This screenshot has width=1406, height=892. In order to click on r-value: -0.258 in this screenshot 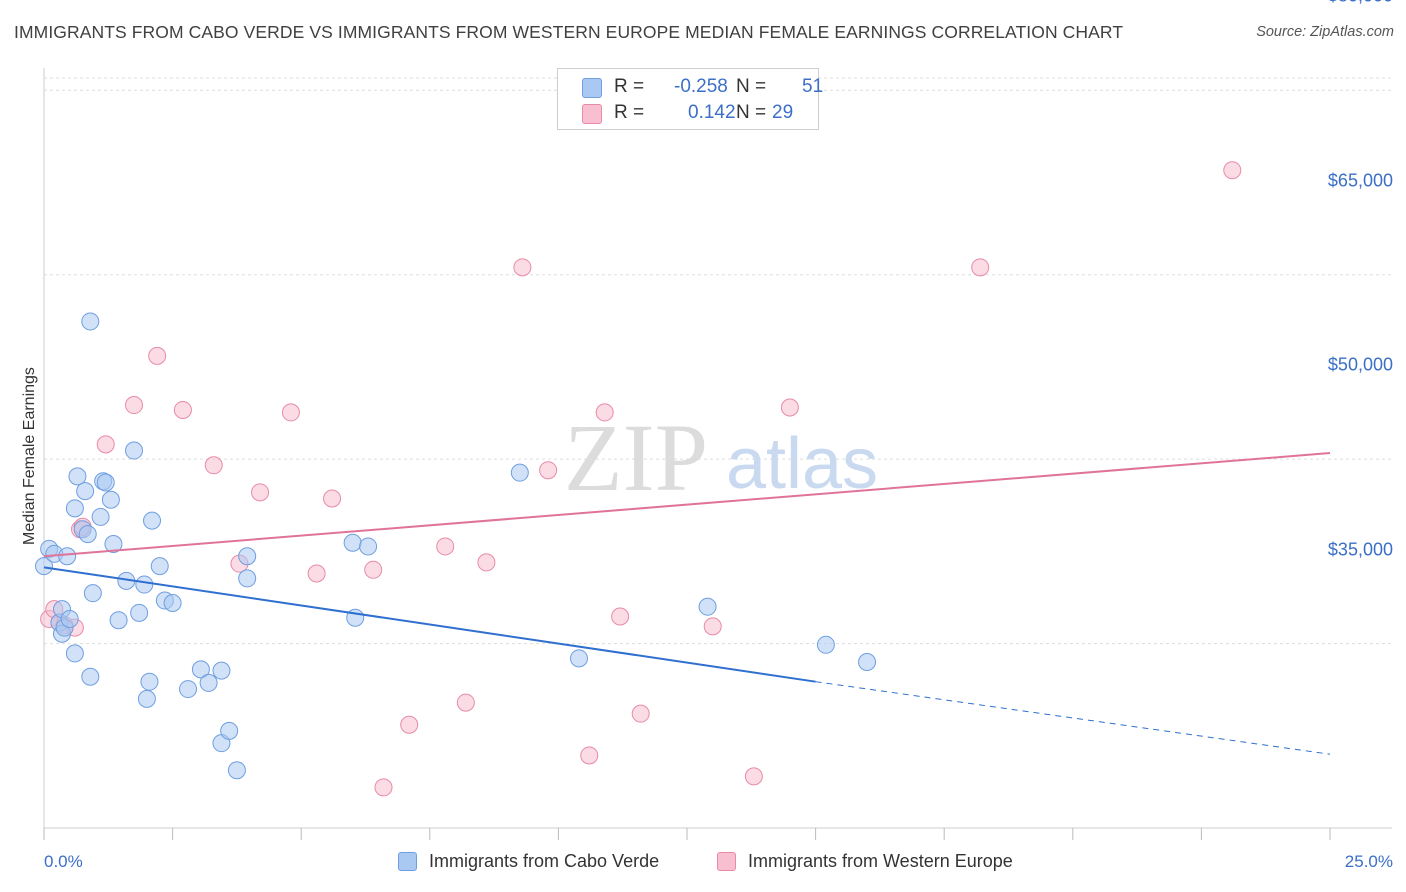, I will do `click(701, 86)`.